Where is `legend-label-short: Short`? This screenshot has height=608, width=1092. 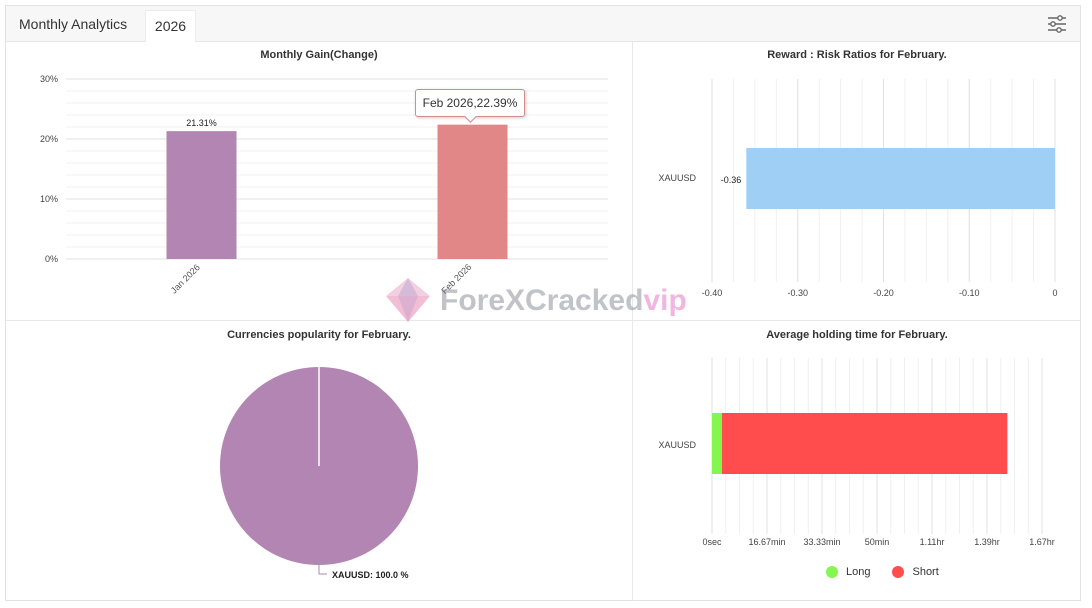 legend-label-short: Short is located at coordinates (925, 572).